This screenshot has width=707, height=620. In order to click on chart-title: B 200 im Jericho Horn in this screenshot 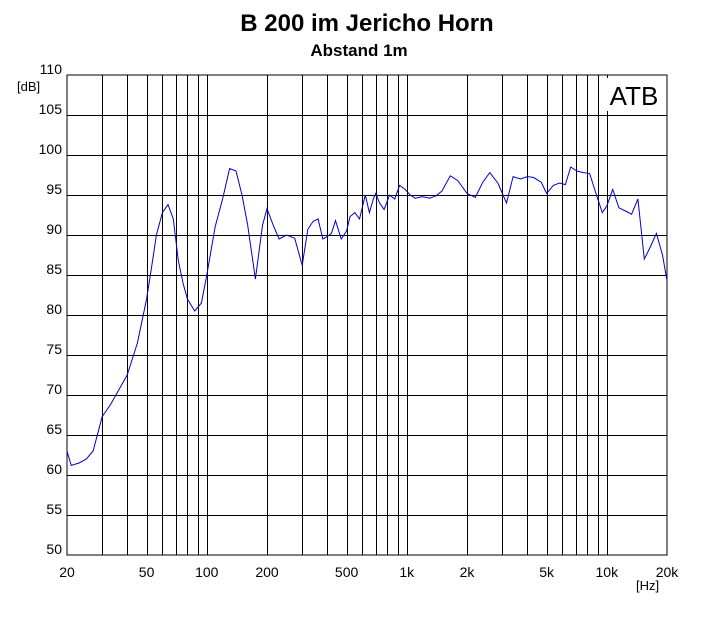, I will do `click(366, 23)`.